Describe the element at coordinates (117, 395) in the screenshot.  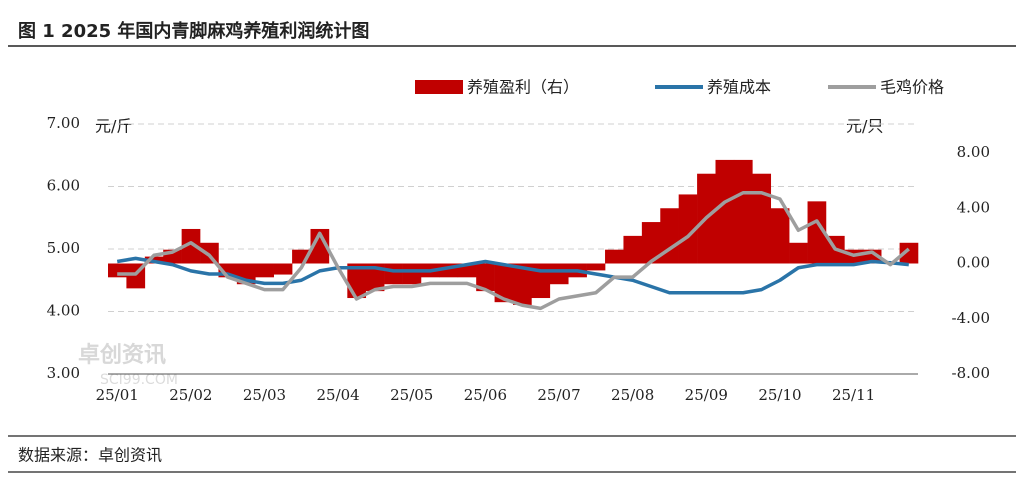
I see `x-tick-label: 25/01` at that location.